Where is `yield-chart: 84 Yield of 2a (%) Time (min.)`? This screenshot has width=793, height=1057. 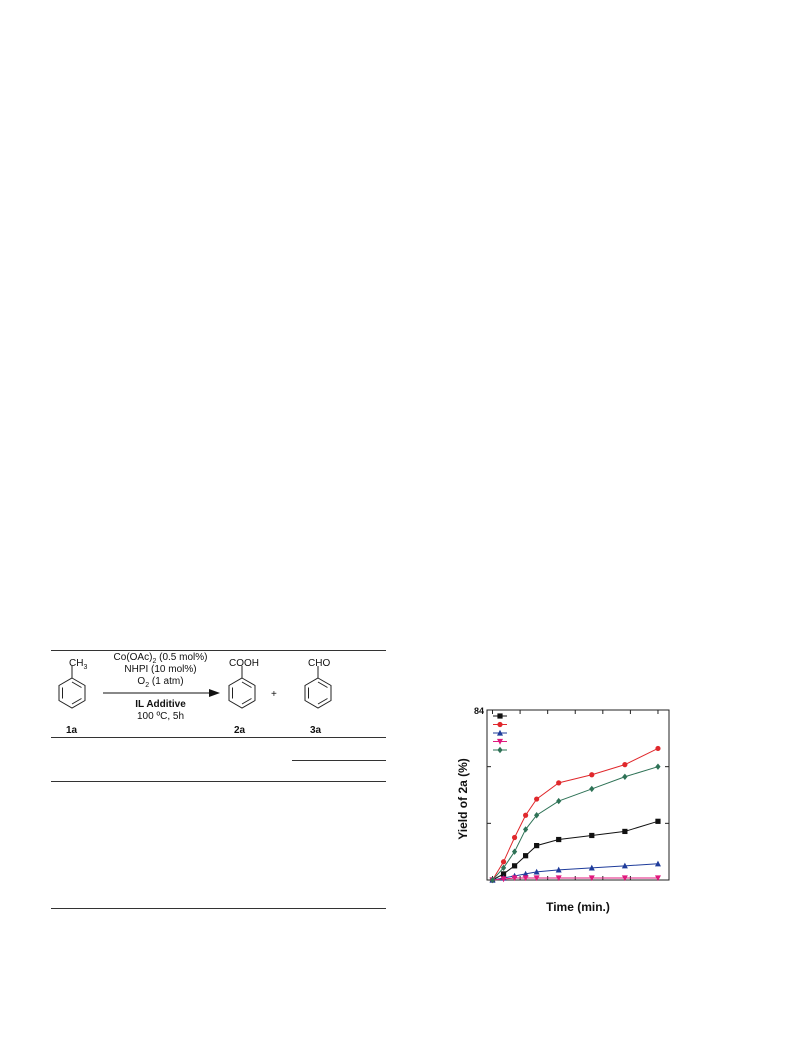 yield-chart: 84 Yield of 2a (%) Time (min.) is located at coordinates (563, 810).